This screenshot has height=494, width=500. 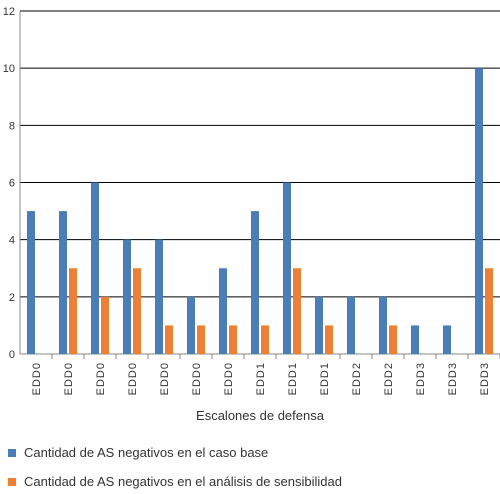 I want to click on legend-swatch-base, so click(x=12, y=452).